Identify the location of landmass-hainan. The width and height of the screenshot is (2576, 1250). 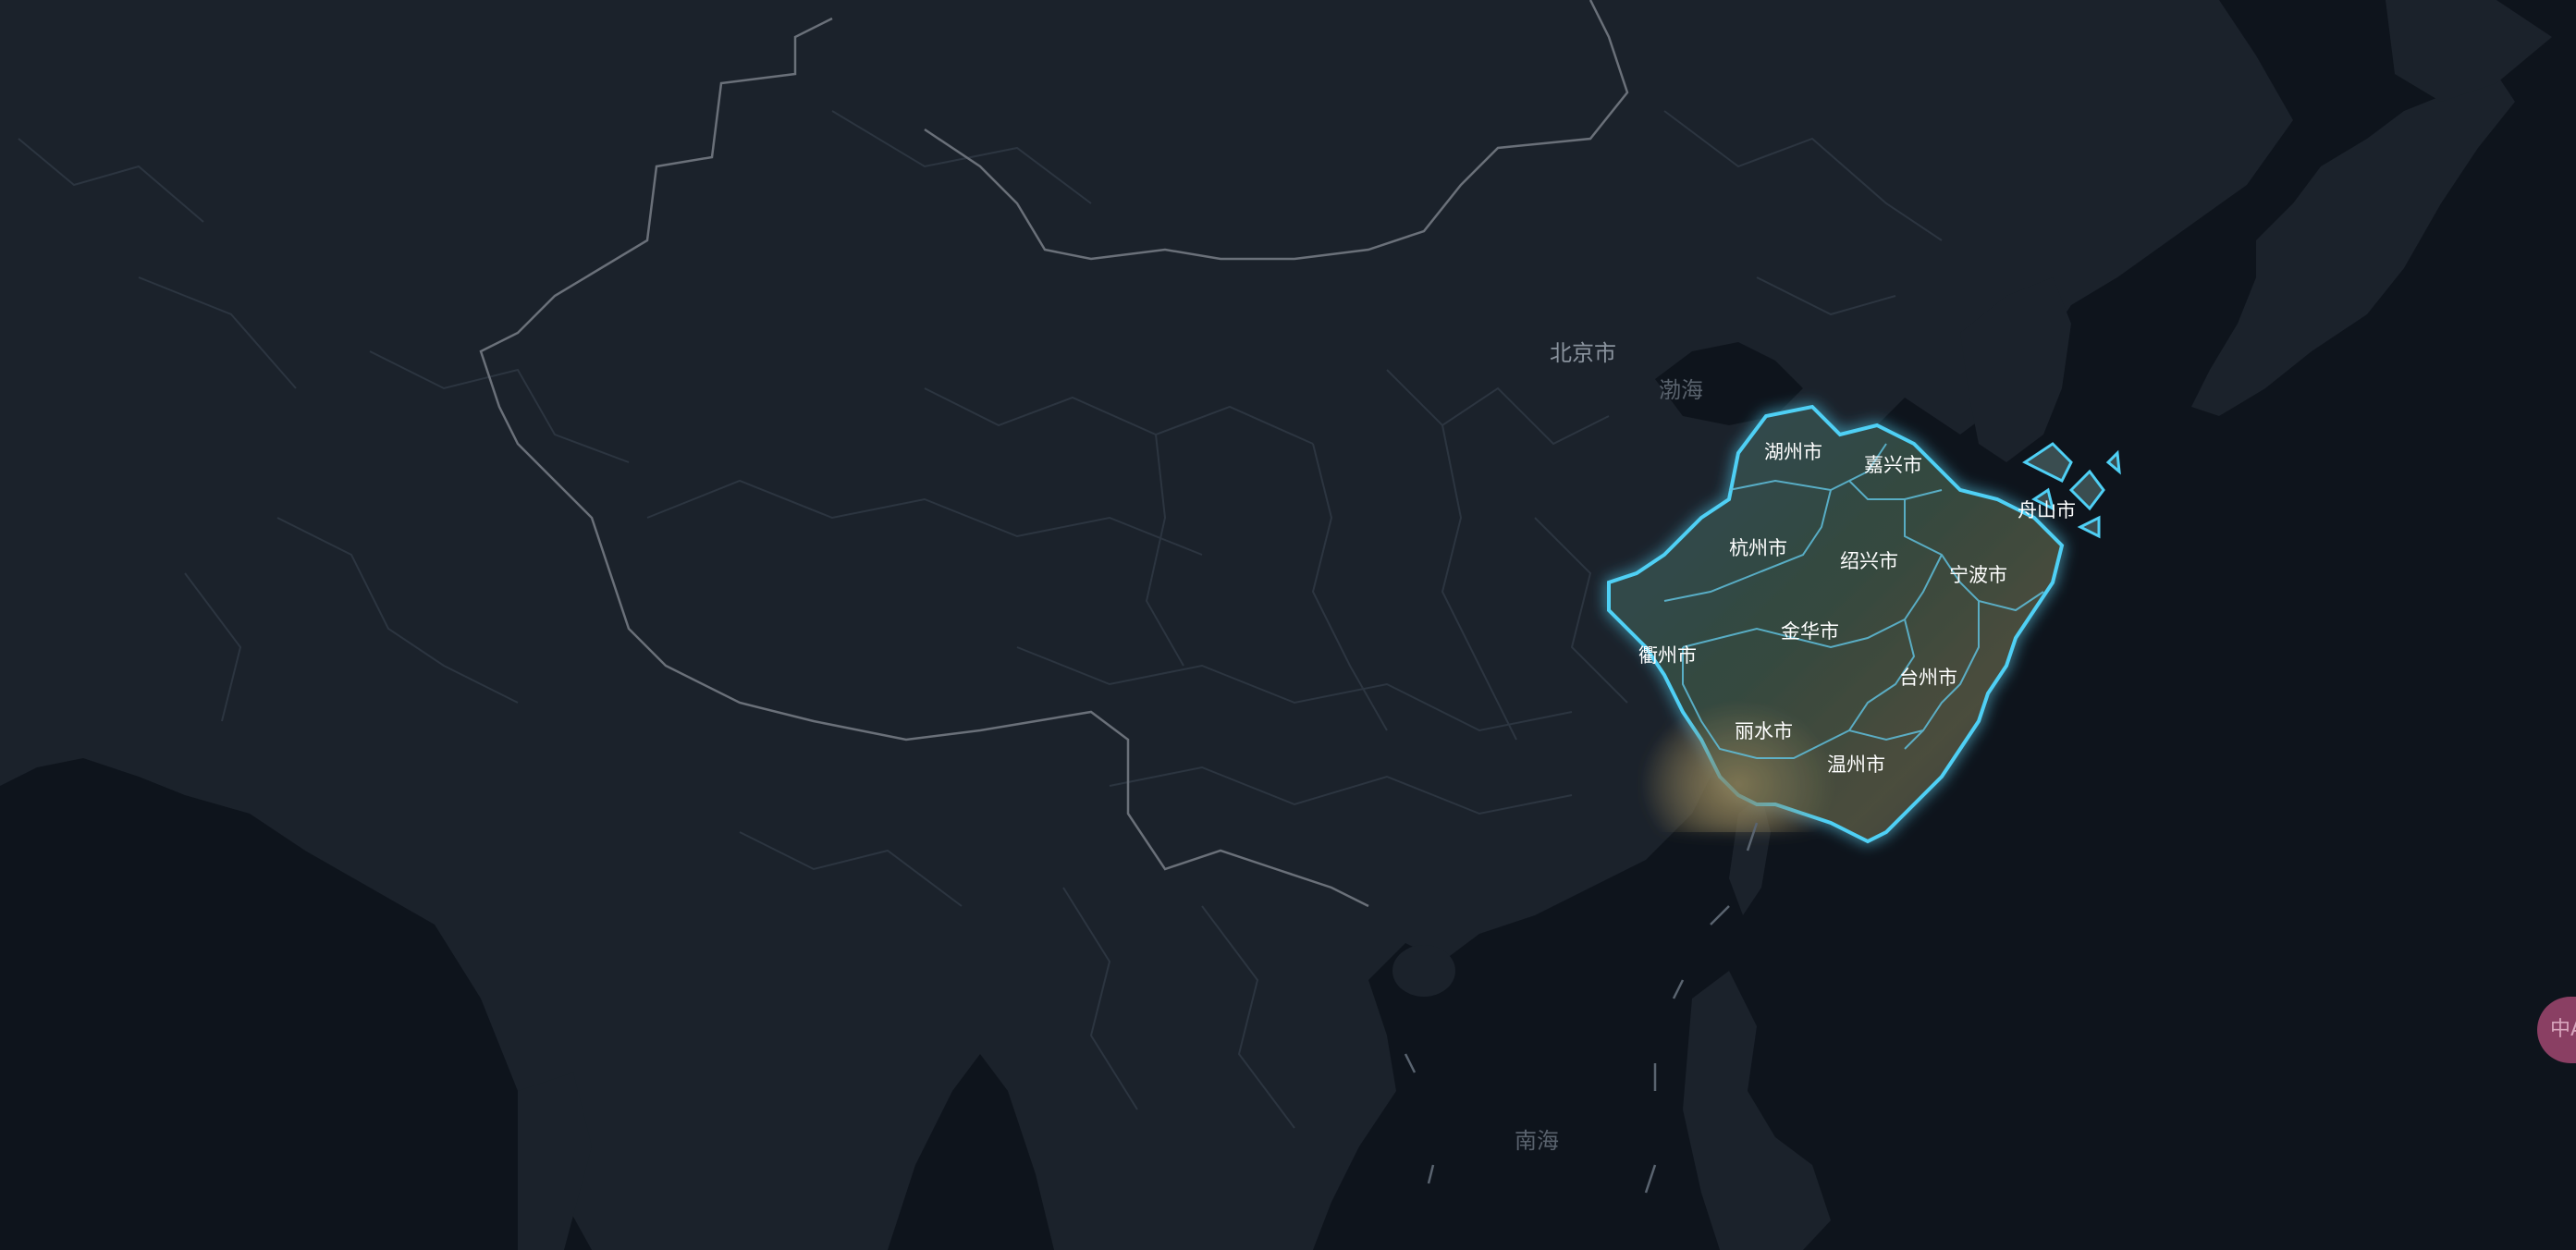
(1423, 971).